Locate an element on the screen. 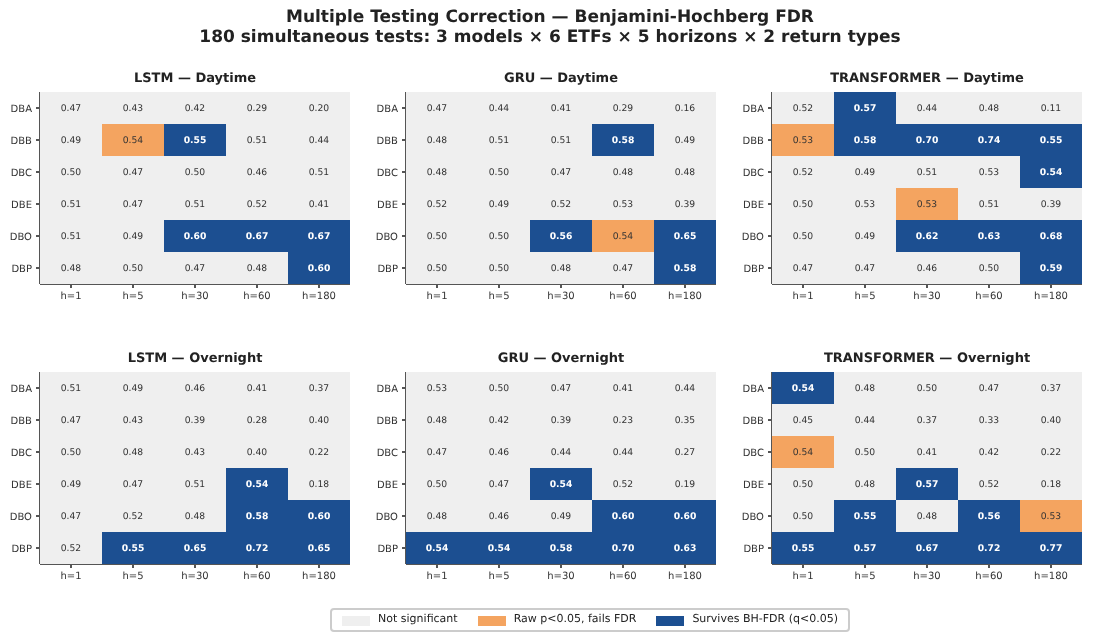 Image resolution: width=1100 pixels, height=640 pixels. text: Multiple Testing Correction — Benjamini-Hochberg FDR is located at coordinates (550, 18).